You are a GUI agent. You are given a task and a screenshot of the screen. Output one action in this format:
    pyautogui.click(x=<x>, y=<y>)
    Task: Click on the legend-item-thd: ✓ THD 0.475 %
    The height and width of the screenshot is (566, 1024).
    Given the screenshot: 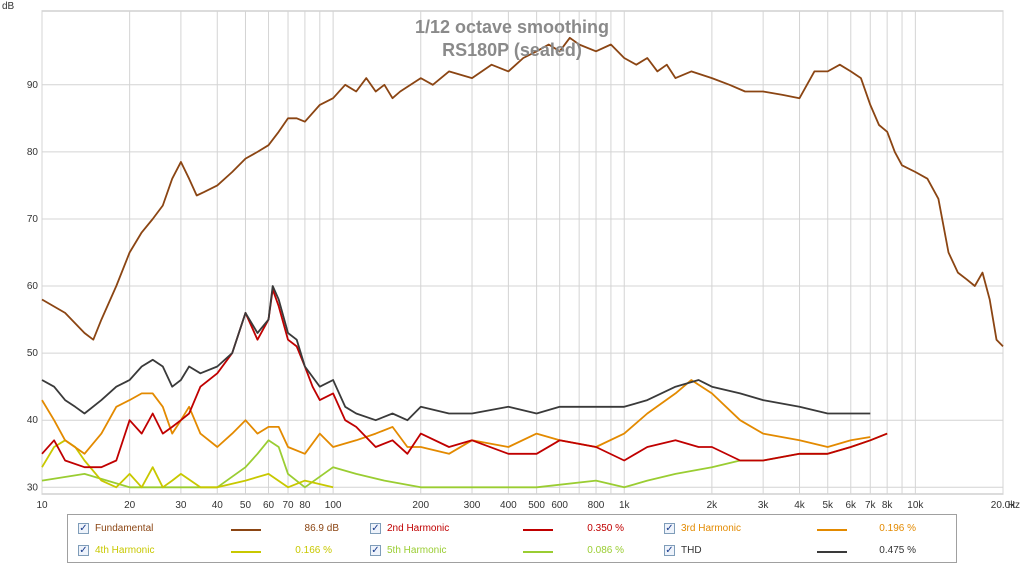 What is the action you would take?
    pyautogui.click(x=804, y=551)
    